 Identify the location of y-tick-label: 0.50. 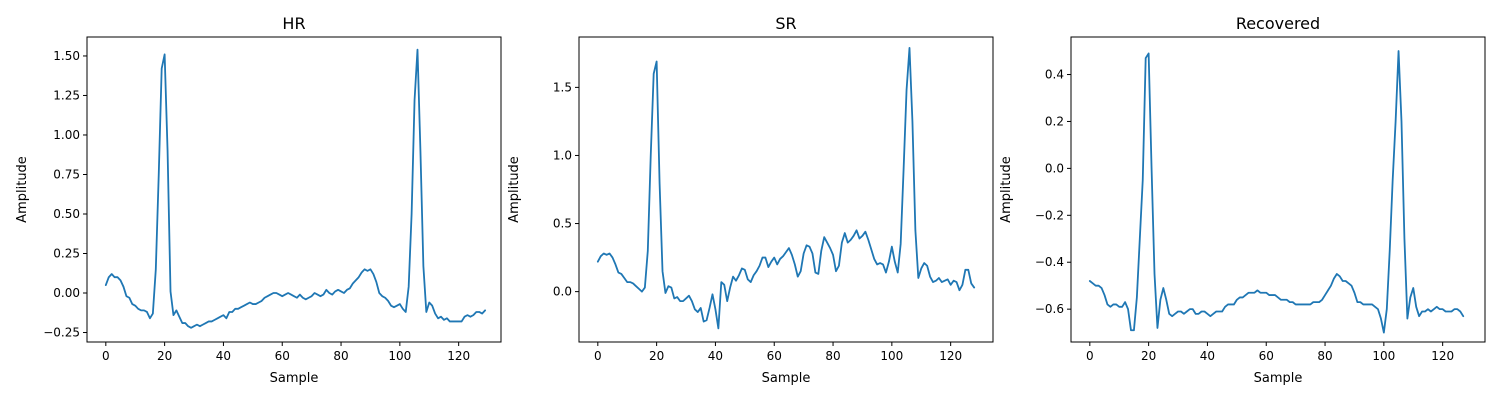
(66, 214).